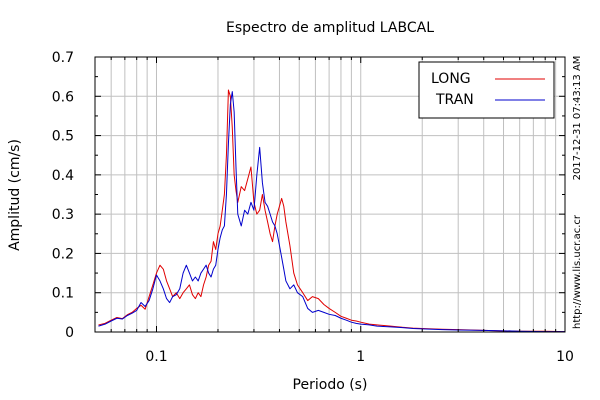 Image resolution: width=600 pixels, height=400 pixels. Describe the element at coordinates (577, 118) in the screenshot. I see `timestamp-label: 2017-12-31 07:43:13 AM` at that location.